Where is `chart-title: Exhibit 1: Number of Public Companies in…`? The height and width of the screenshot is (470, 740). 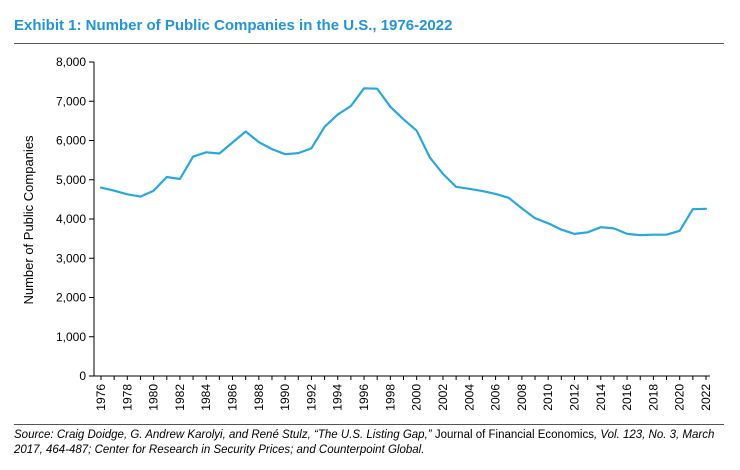 chart-title: Exhibit 1: Number of Public Companies in… is located at coordinates (233, 25).